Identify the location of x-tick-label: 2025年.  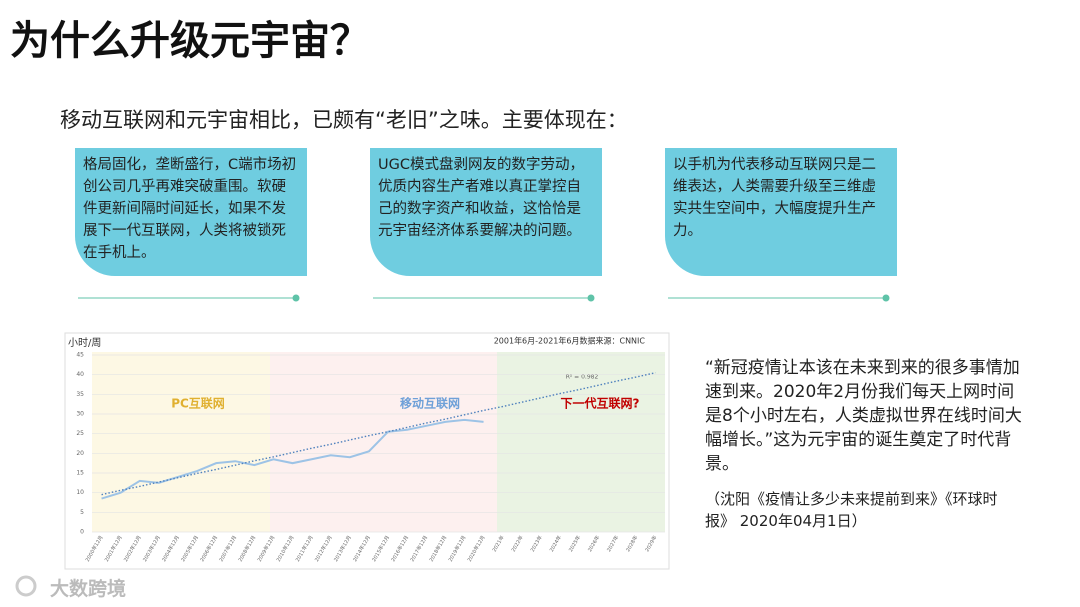
(574, 543).